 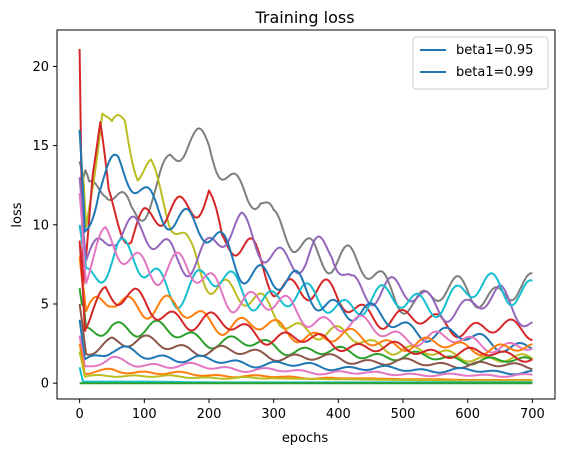 What do you see at coordinates (40, 67) in the screenshot?
I see `y-tick-label: 20` at bounding box center [40, 67].